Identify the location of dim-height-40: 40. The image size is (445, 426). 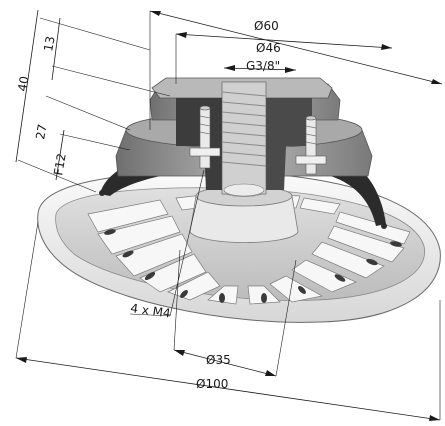
(23, 83).